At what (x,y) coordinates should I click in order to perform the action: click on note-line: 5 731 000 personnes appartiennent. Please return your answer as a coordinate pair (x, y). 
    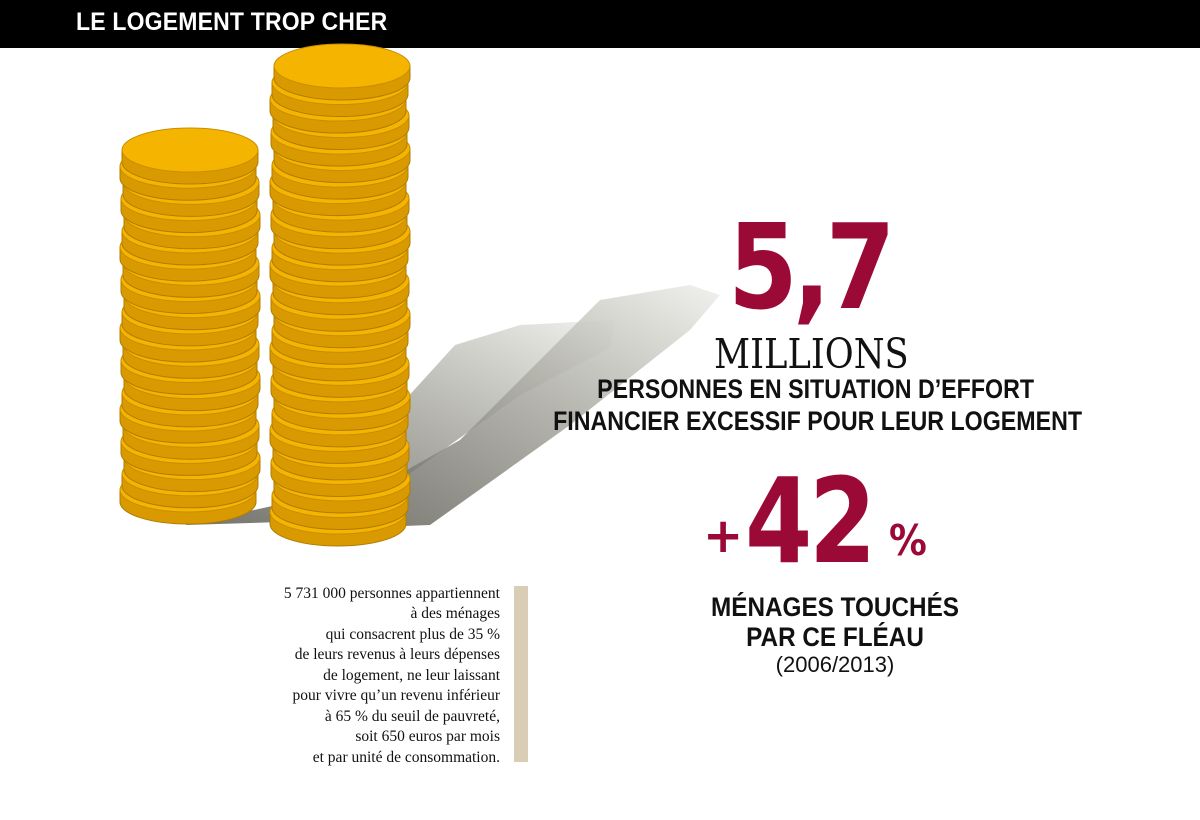
    Looking at the image, I should click on (391, 593).